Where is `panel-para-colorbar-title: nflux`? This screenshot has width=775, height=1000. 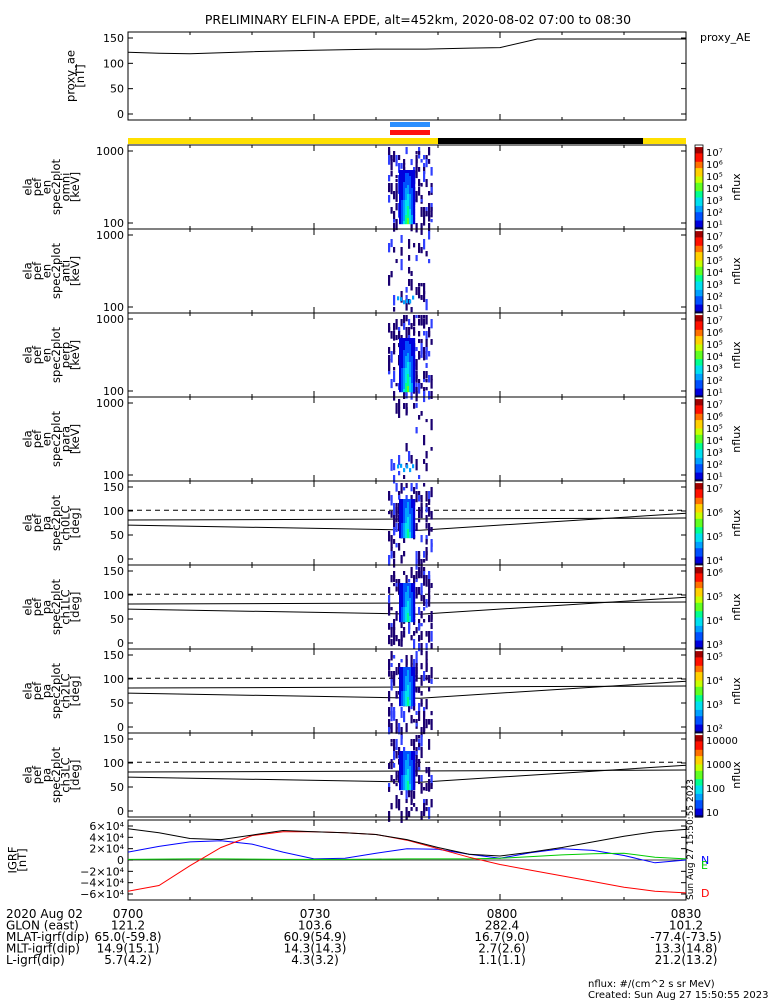 panel-para-colorbar-title: nflux is located at coordinates (736, 439).